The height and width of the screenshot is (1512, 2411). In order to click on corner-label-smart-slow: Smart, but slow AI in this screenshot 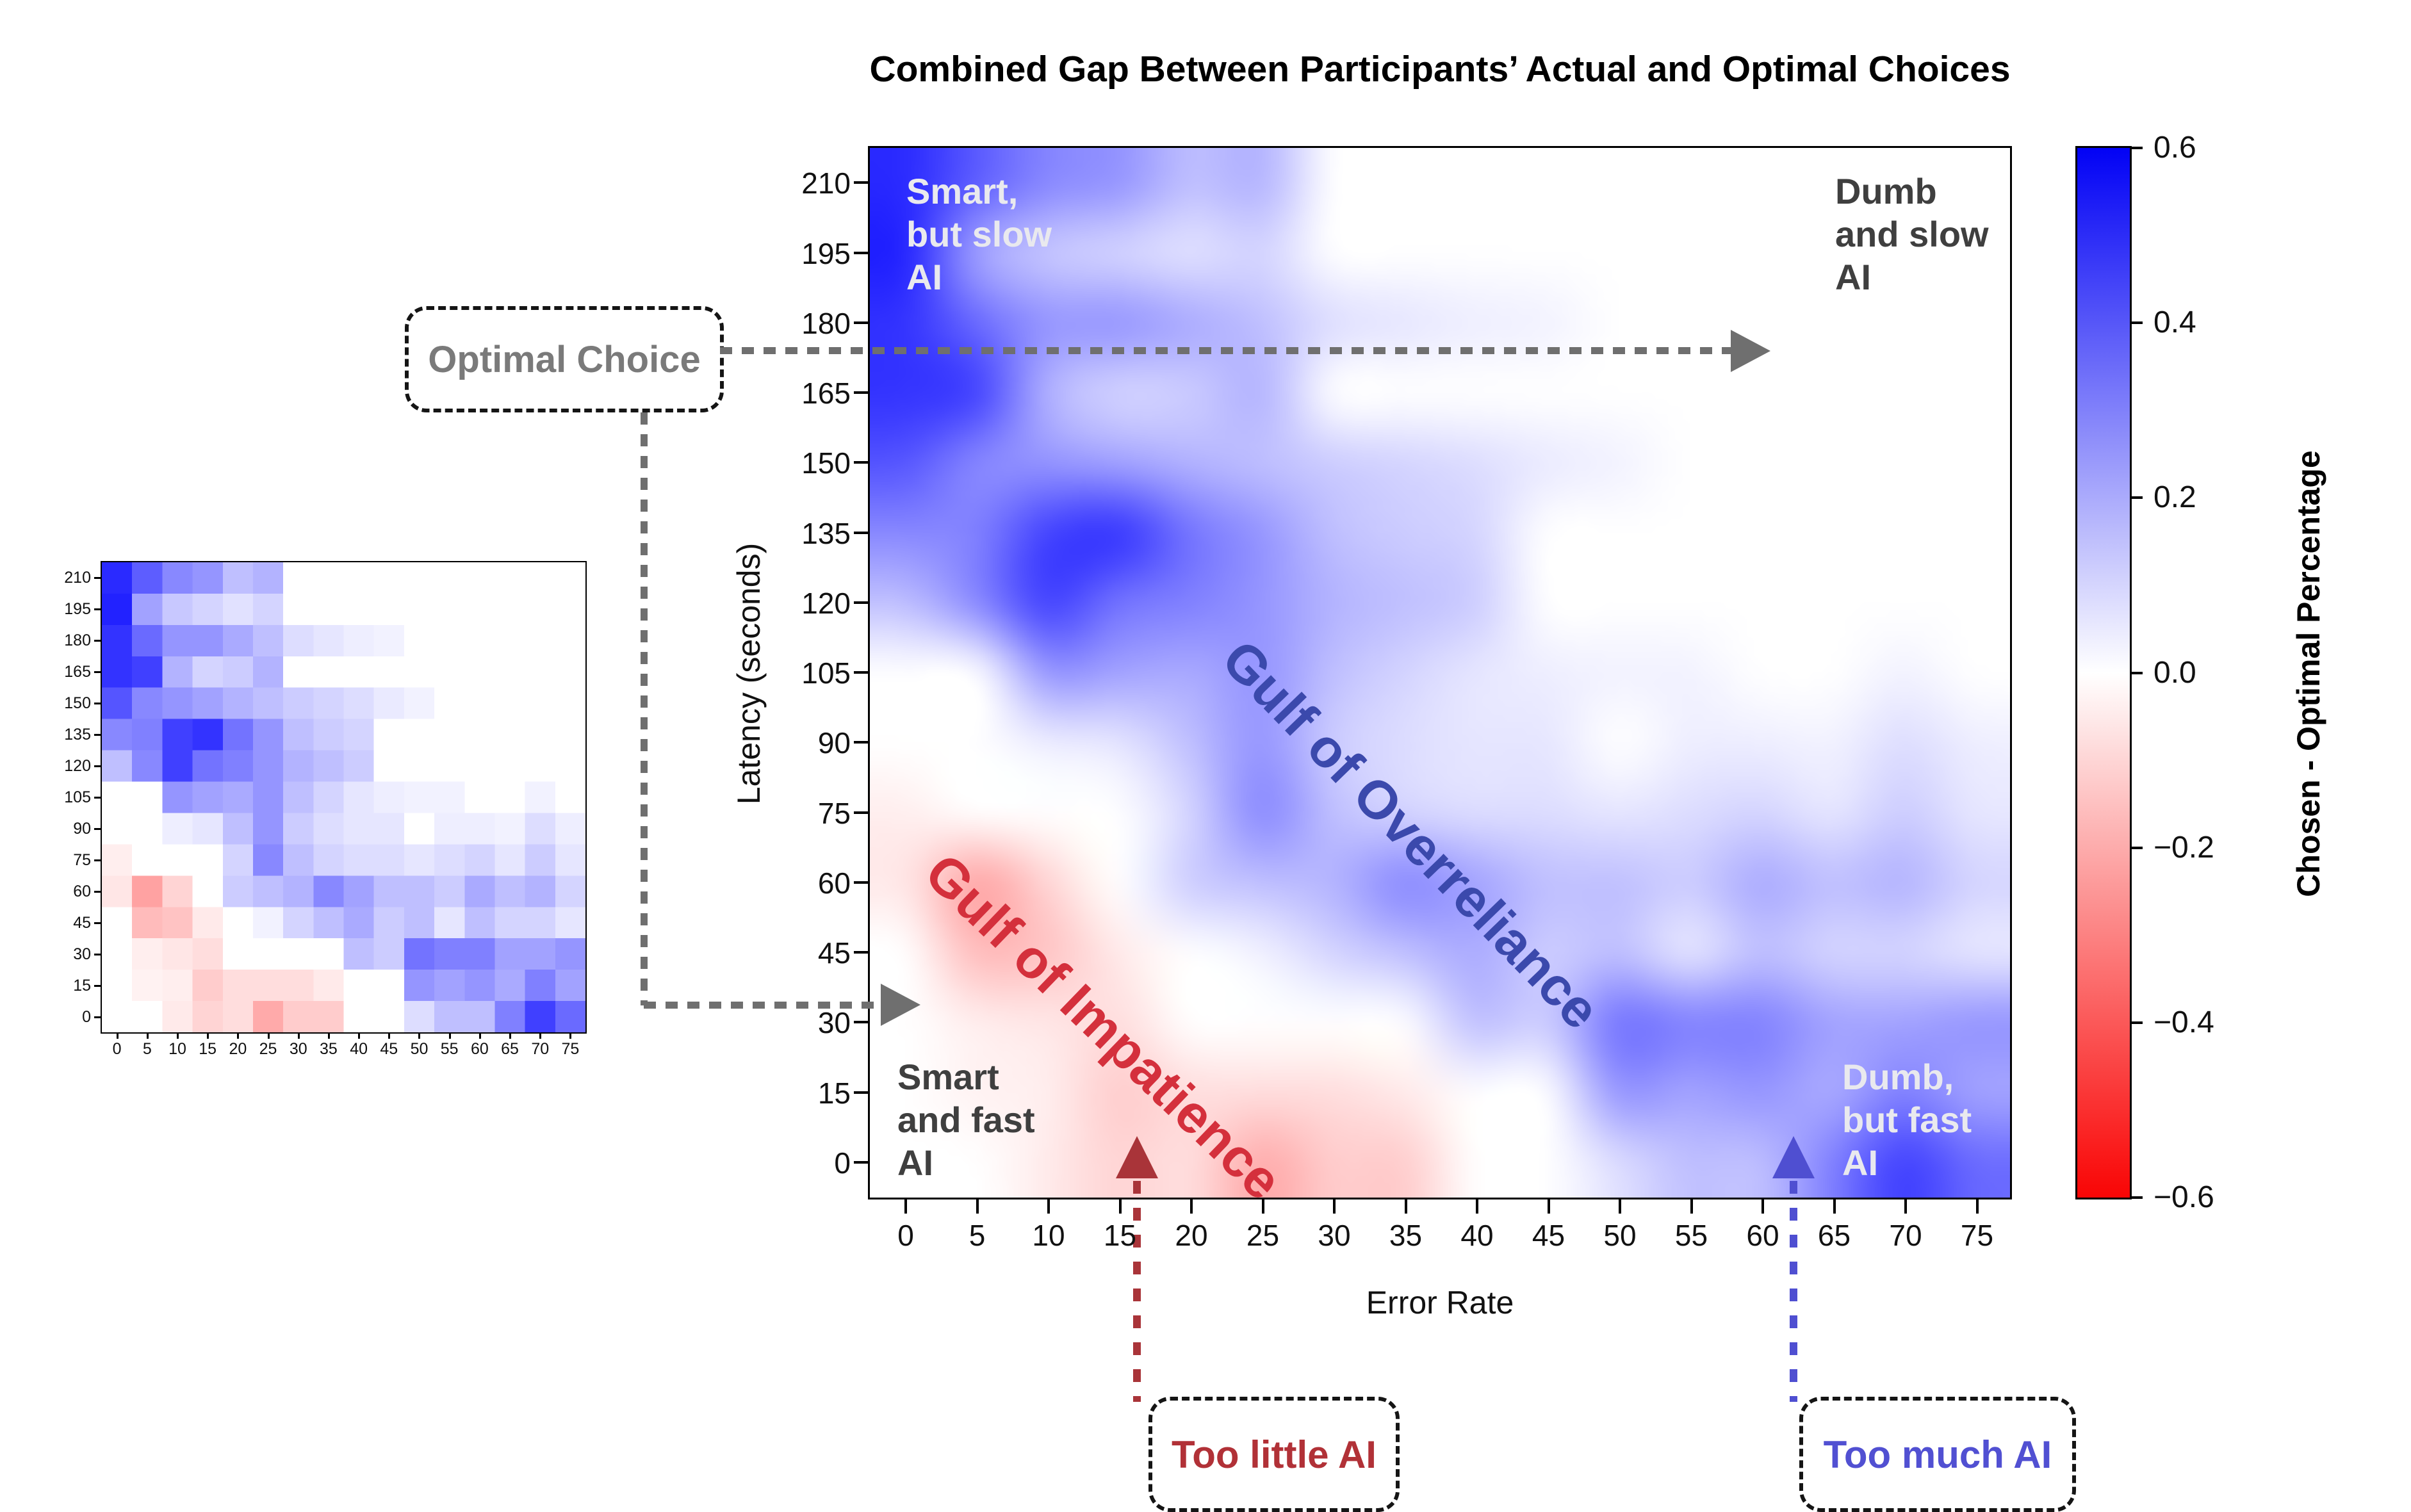, I will do `click(979, 234)`.